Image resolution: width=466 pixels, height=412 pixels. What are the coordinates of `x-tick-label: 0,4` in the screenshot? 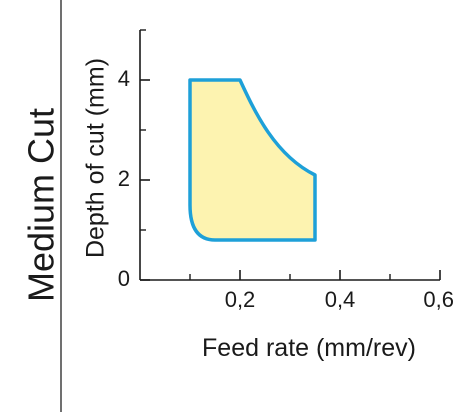 It's located at (340, 299).